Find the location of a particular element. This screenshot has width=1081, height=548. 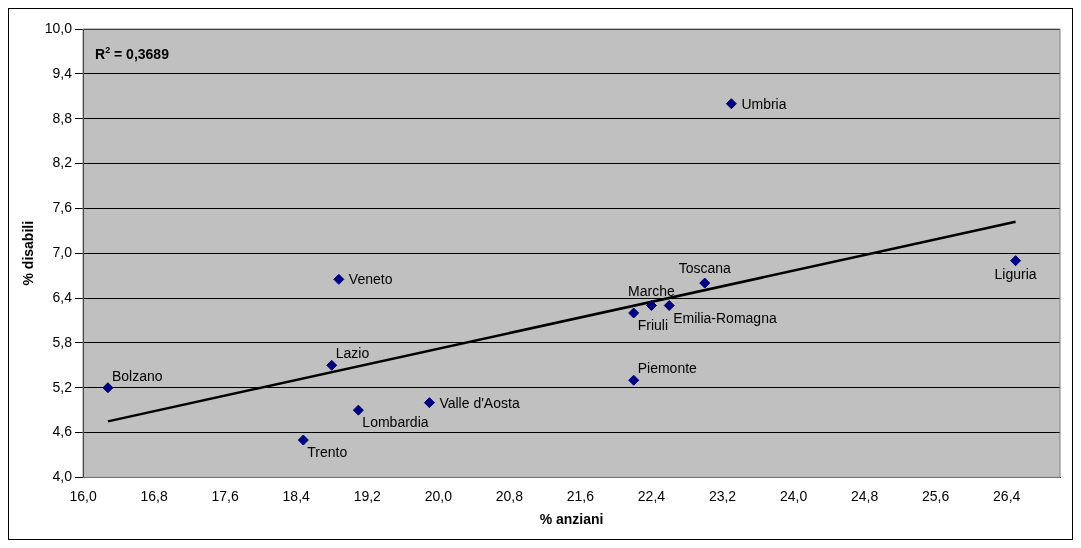

y-tick-label: 10,0 is located at coordinates (58, 27).